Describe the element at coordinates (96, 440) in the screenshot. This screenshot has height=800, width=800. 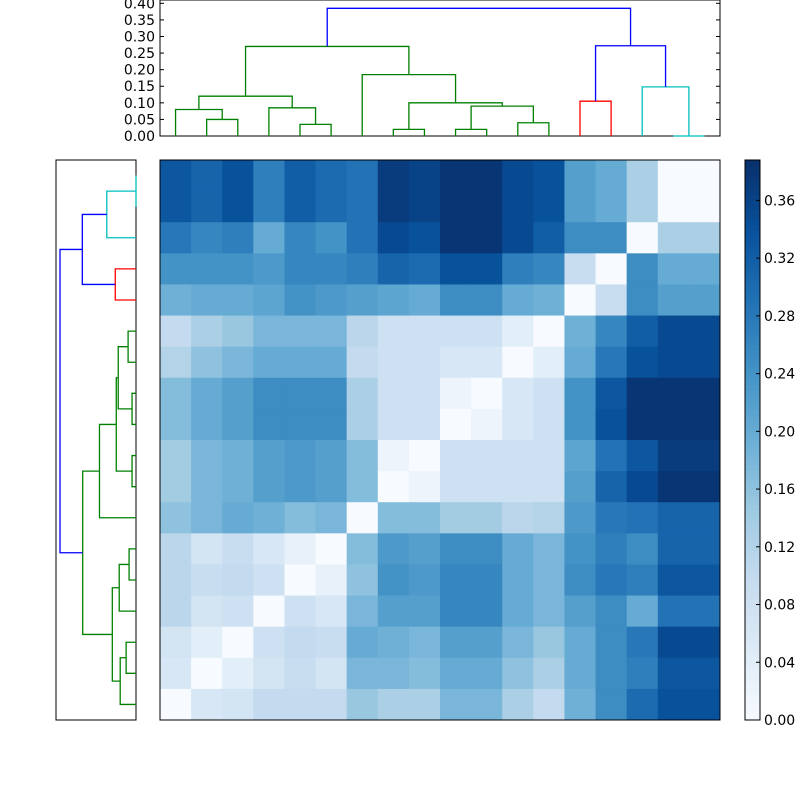
I see `left-dendrogram-frame` at that location.